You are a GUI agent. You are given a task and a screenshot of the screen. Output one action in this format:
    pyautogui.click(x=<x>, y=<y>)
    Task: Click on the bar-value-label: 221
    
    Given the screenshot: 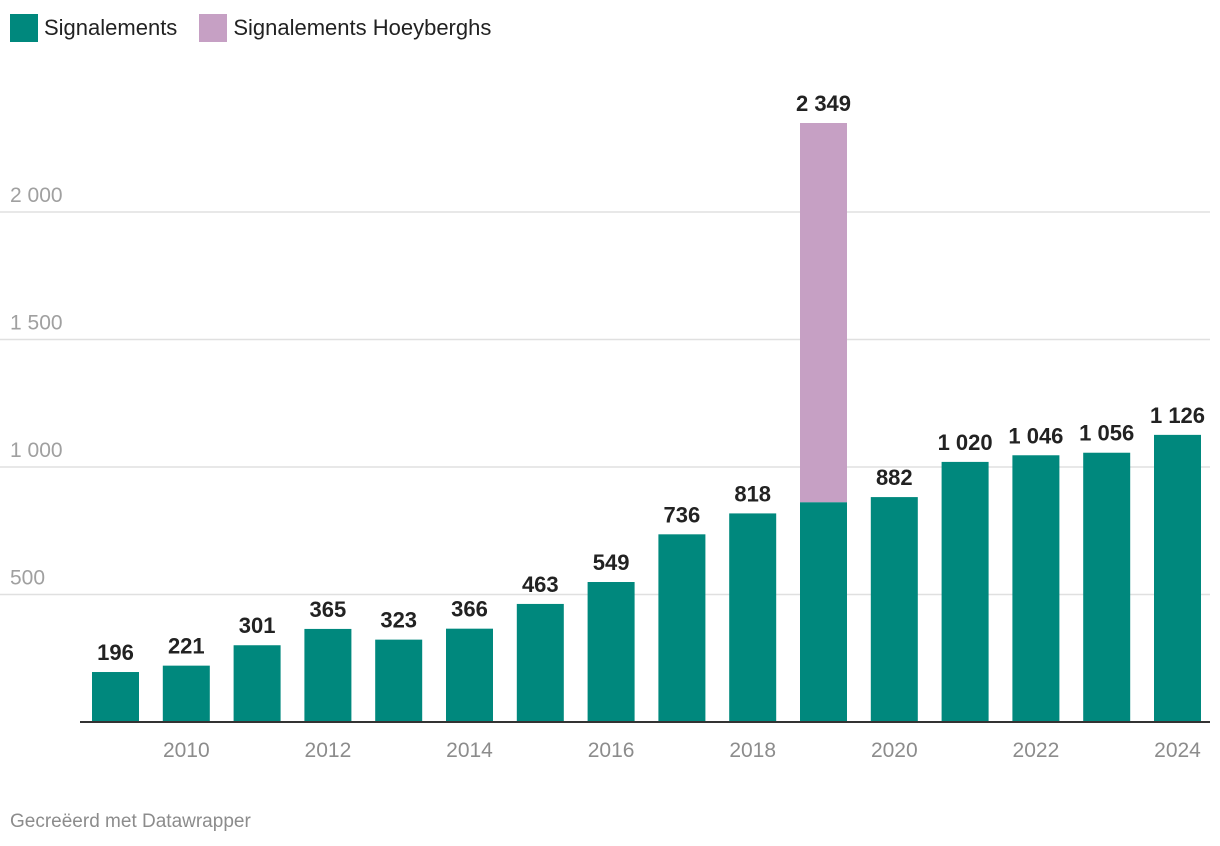 What is the action you would take?
    pyautogui.click(x=186, y=646)
    